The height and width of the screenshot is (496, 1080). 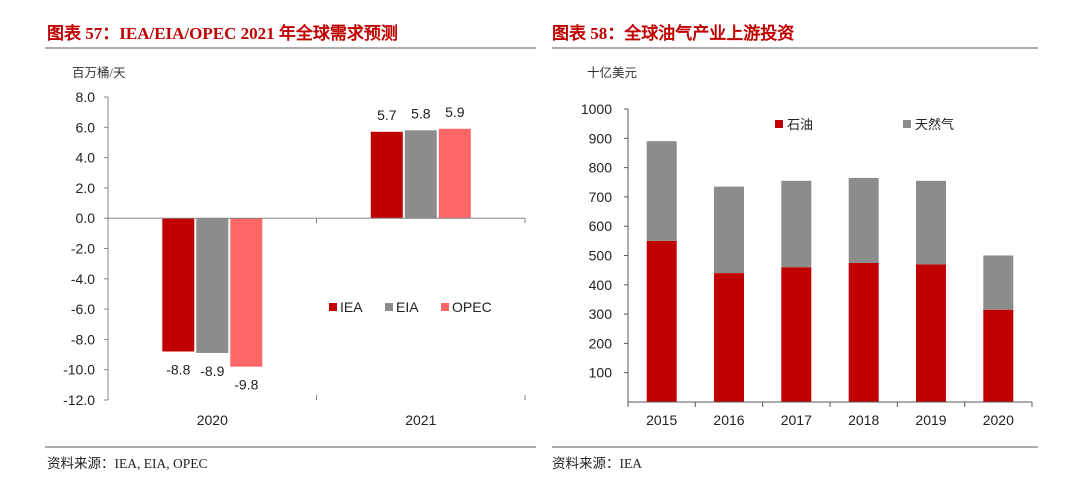 I want to click on y-tick-label: 8.0, so click(x=86, y=97).